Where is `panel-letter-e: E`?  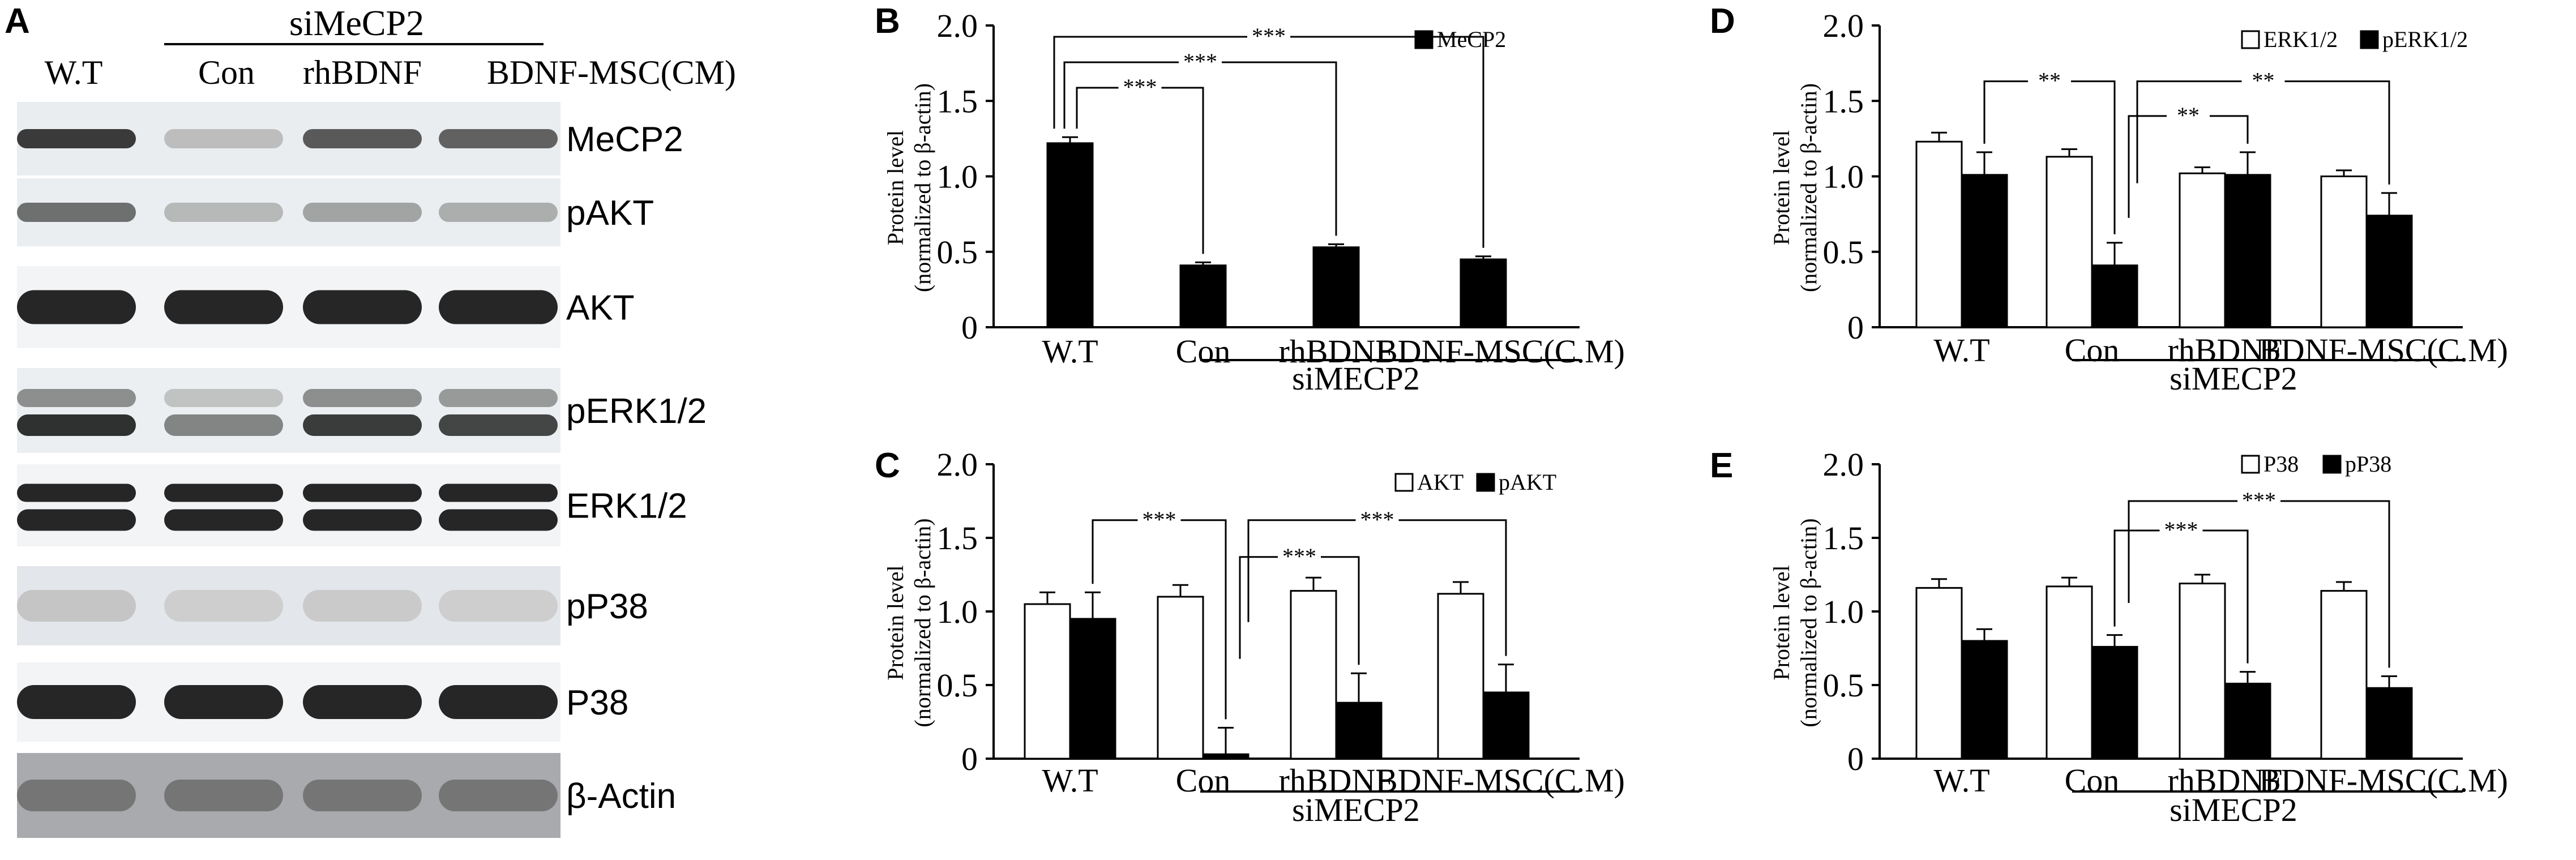
panel-letter-e: E is located at coordinates (1721, 465).